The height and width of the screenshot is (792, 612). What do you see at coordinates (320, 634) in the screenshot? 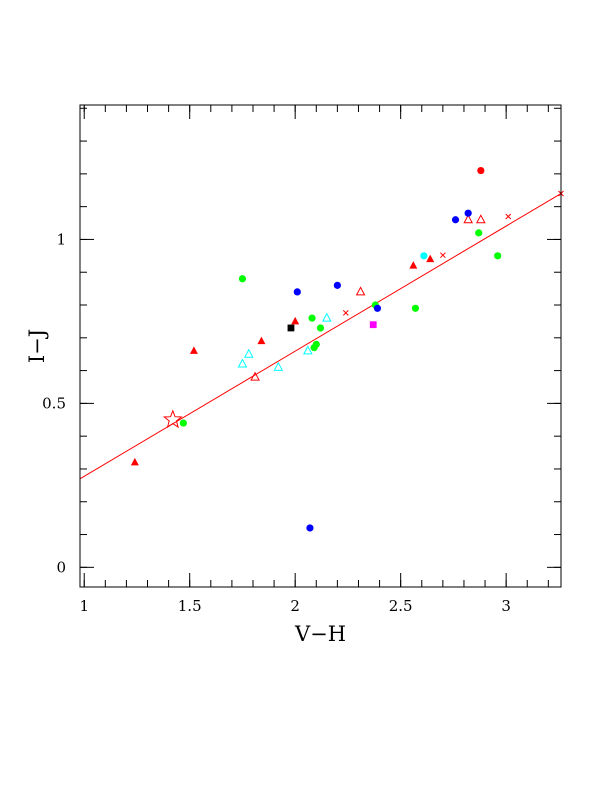
I see `x-axis-label: V−H` at bounding box center [320, 634].